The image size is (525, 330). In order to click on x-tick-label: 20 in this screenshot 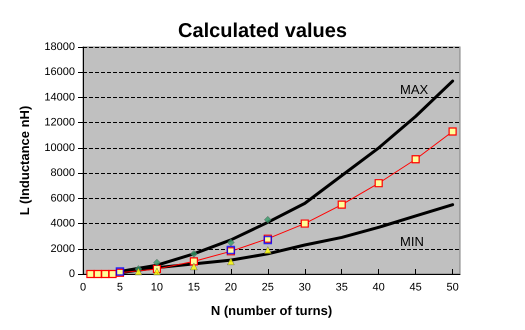, I will do `click(230, 288)`.